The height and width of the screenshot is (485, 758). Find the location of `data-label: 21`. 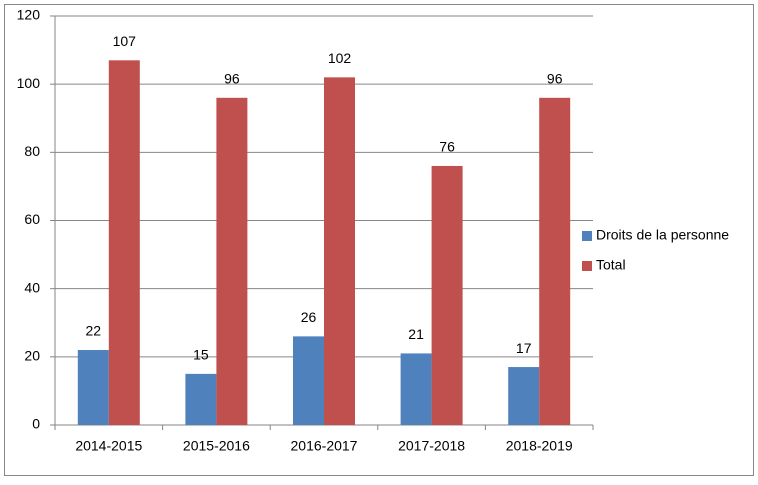

data-label: 21 is located at coordinates (416, 334).